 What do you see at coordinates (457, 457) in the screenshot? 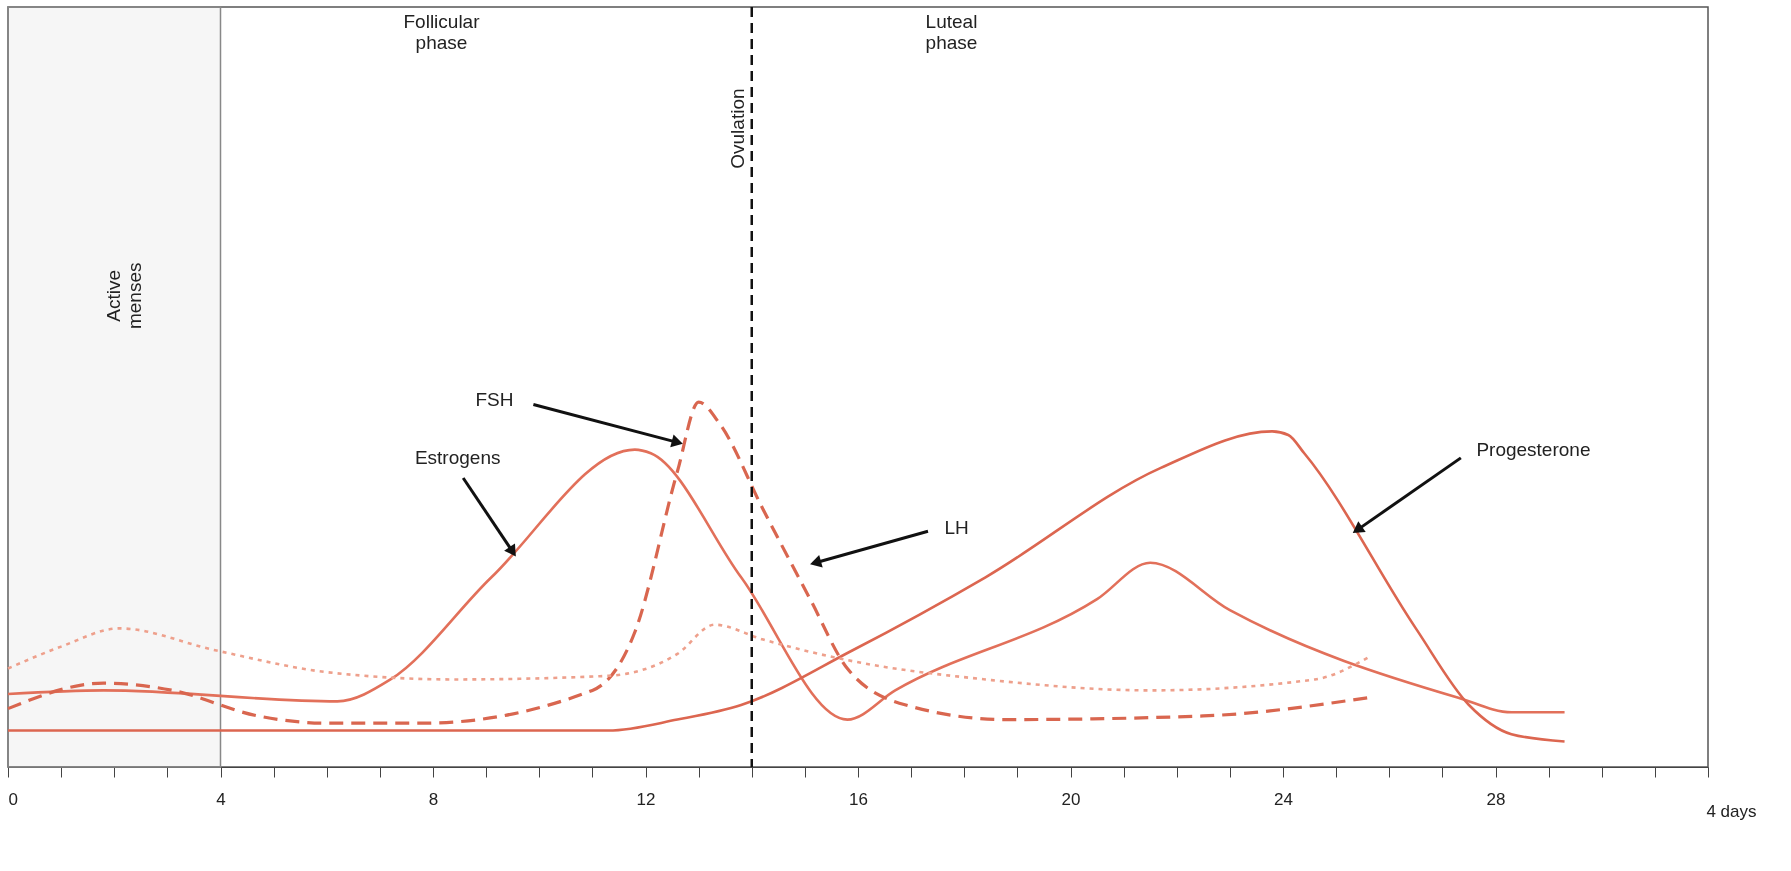
I see `annotation: Estrogens` at bounding box center [457, 457].